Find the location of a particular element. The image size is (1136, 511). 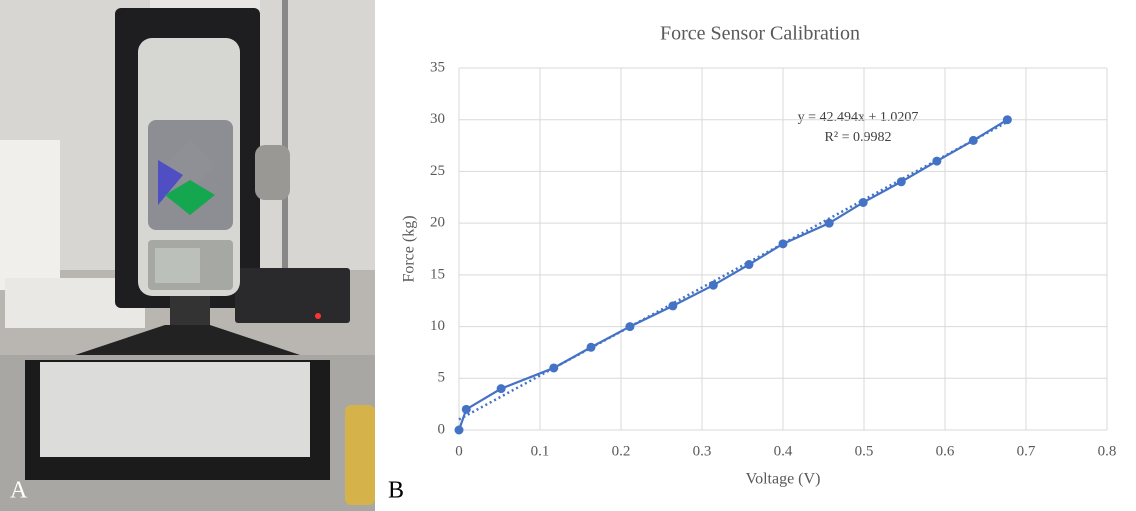

x-axis-label: Voltage (V) is located at coordinates (783, 479).